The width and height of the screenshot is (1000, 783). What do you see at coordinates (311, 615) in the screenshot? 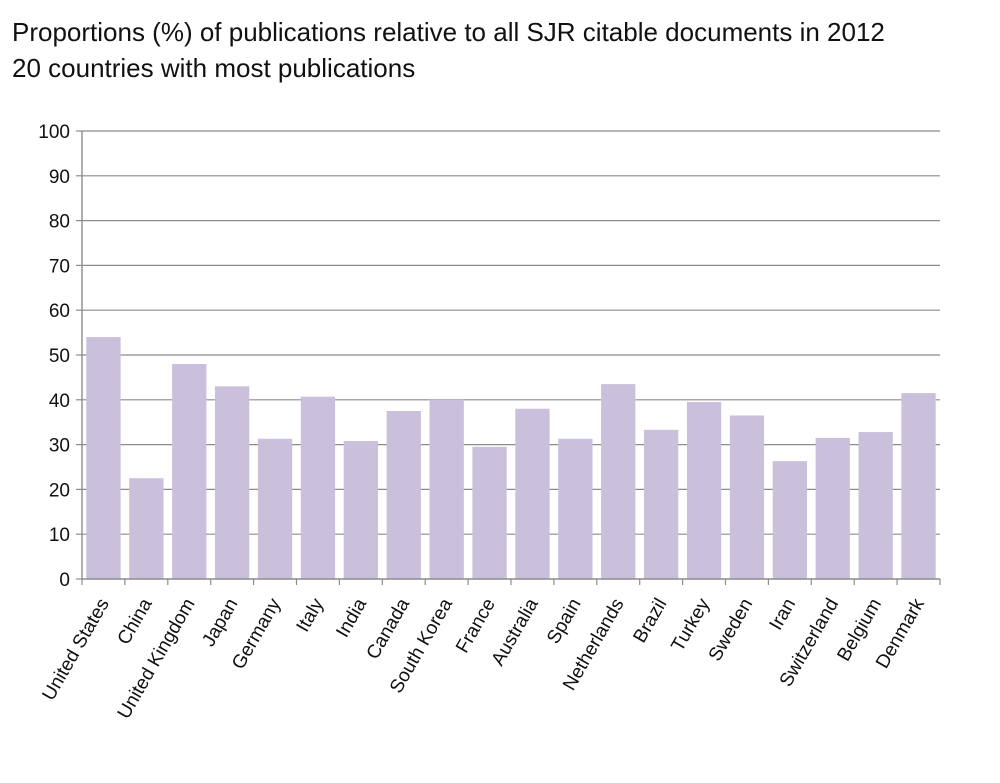
I see `x-tick-label: Italy` at bounding box center [311, 615].